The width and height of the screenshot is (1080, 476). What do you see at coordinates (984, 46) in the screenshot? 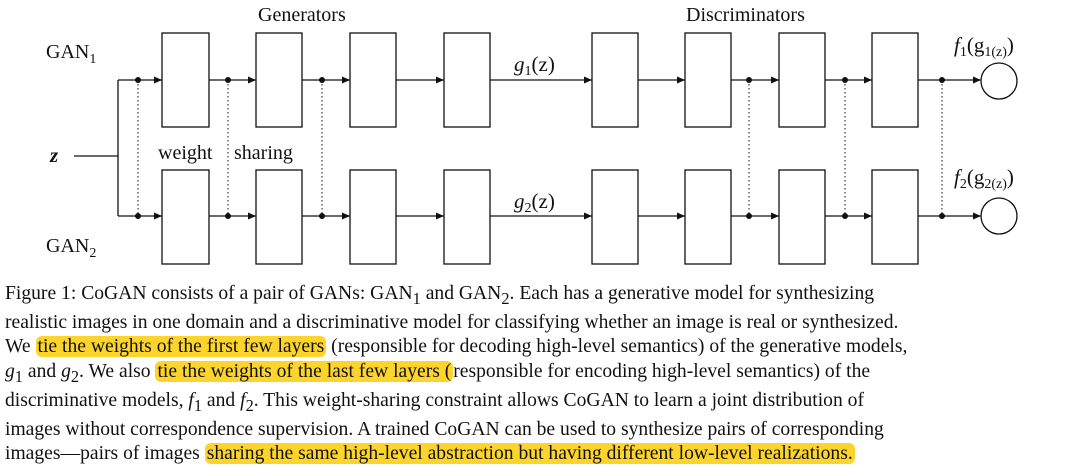
I see `f1-output-label: f1(g1(z))` at bounding box center [984, 46].